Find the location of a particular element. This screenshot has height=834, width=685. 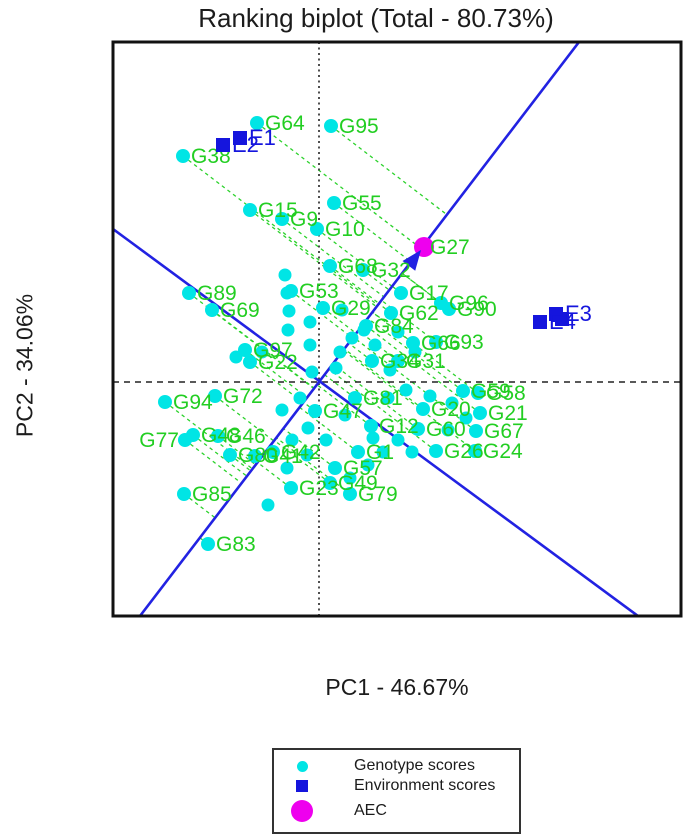

genotype-label: G1 is located at coordinates (380, 452).